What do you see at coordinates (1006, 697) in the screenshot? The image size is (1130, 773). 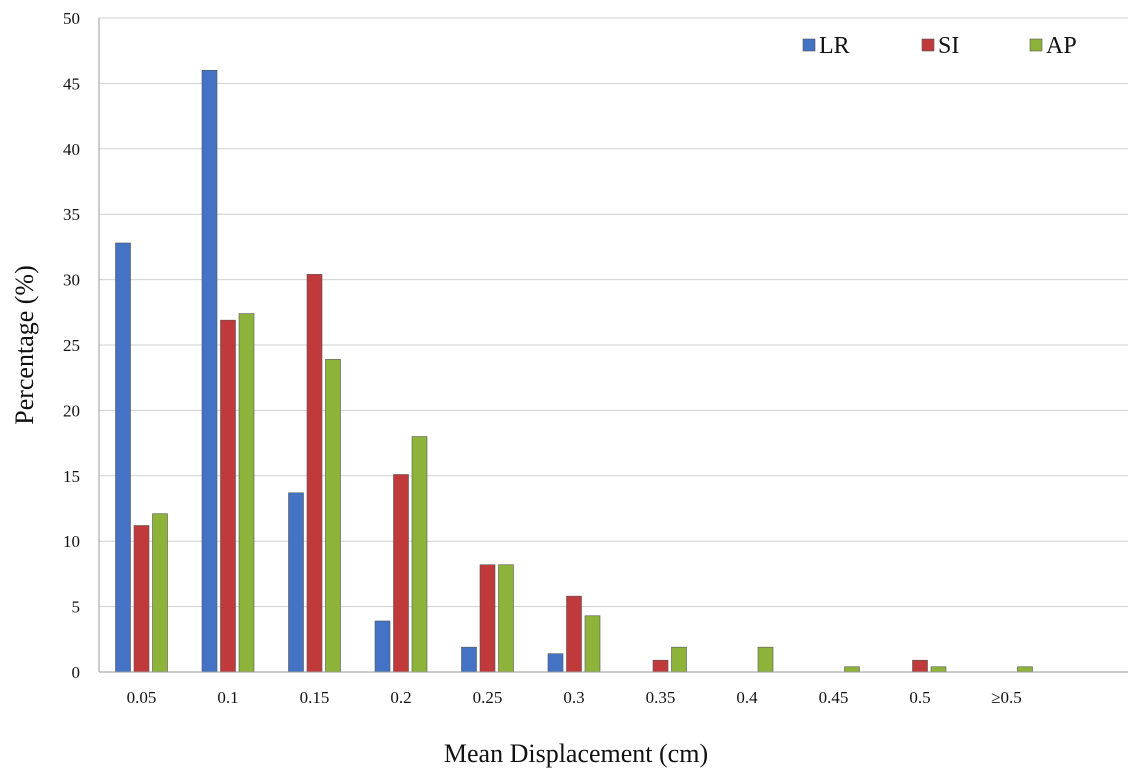 I see `x-tick-label: ≥0.5` at bounding box center [1006, 697].